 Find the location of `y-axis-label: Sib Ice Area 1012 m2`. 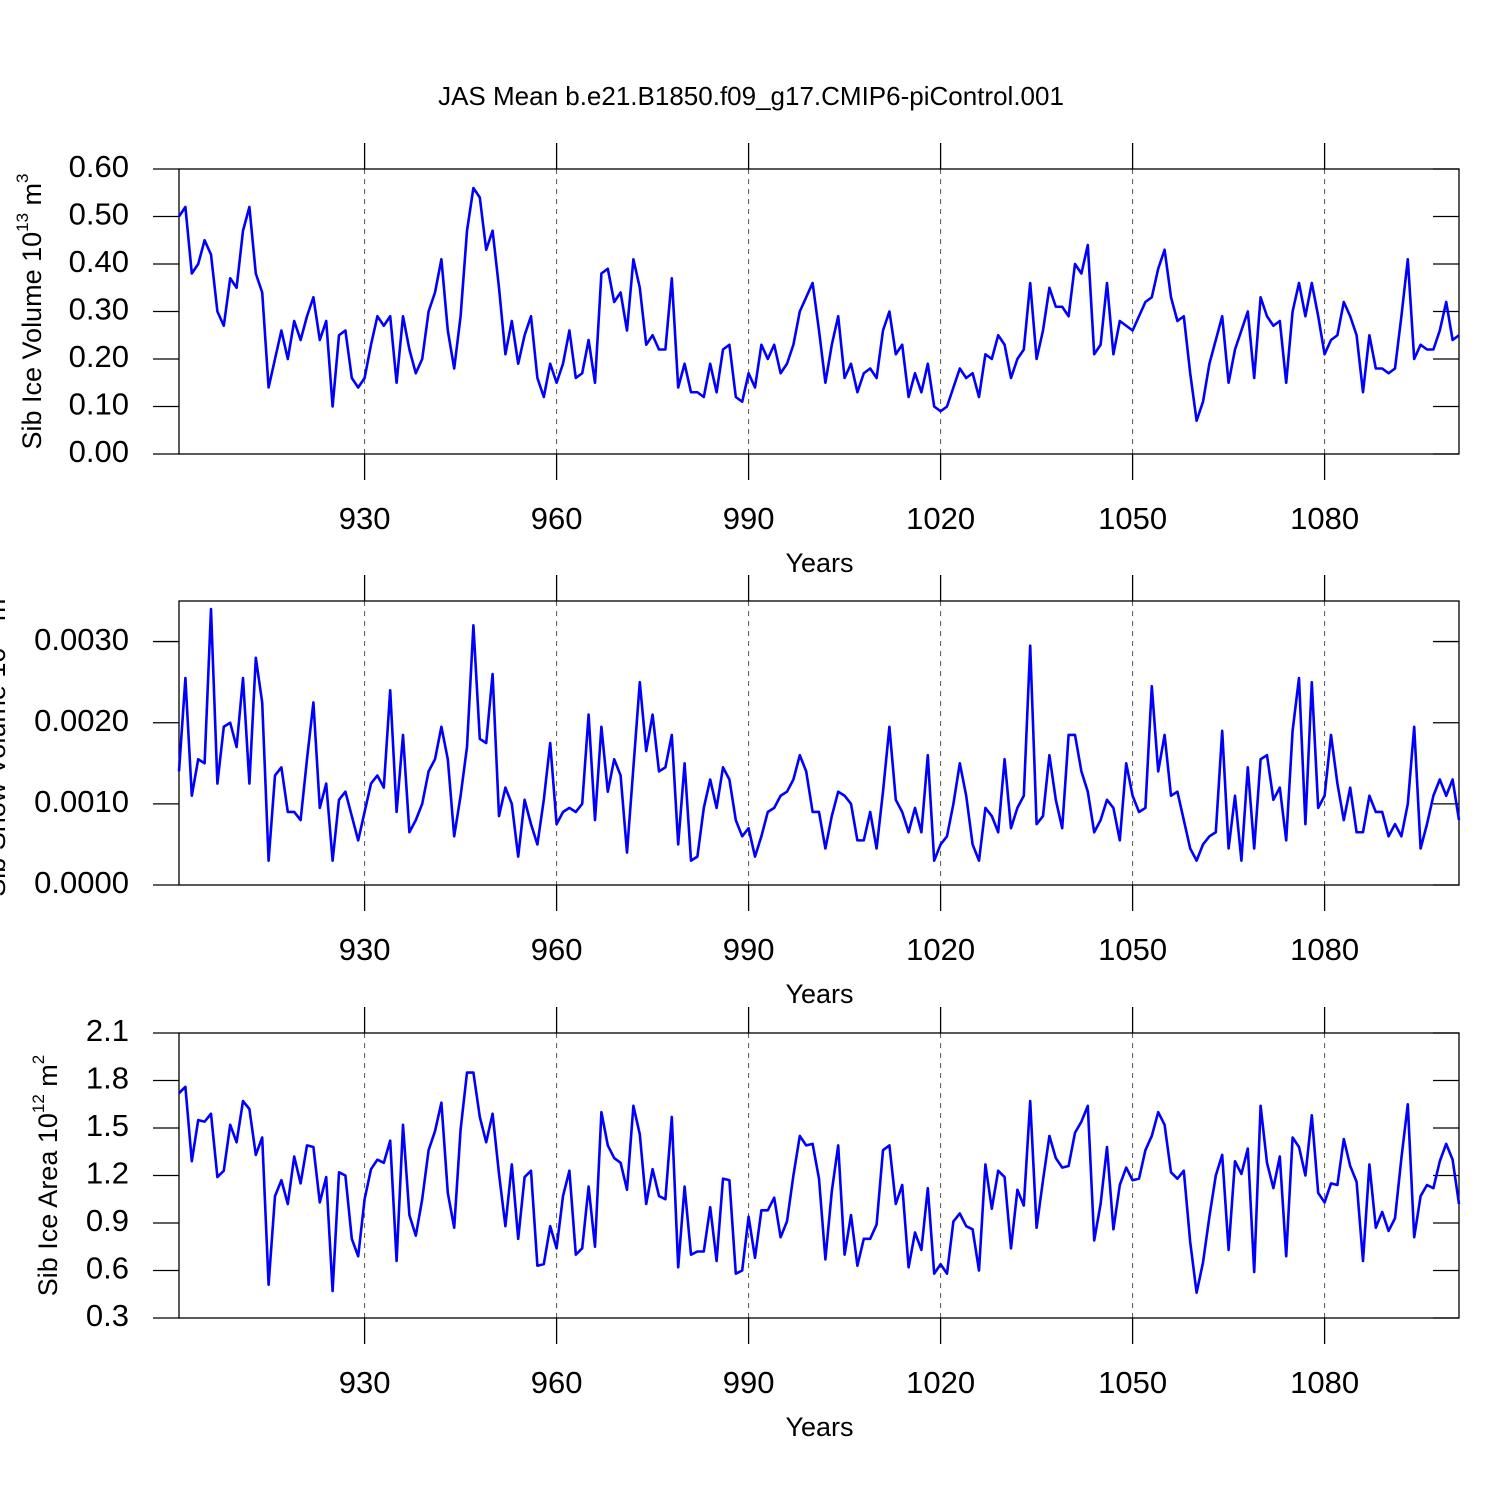

y-axis-label: Sib Ice Area 1012 m2 is located at coordinates (46, 1176).